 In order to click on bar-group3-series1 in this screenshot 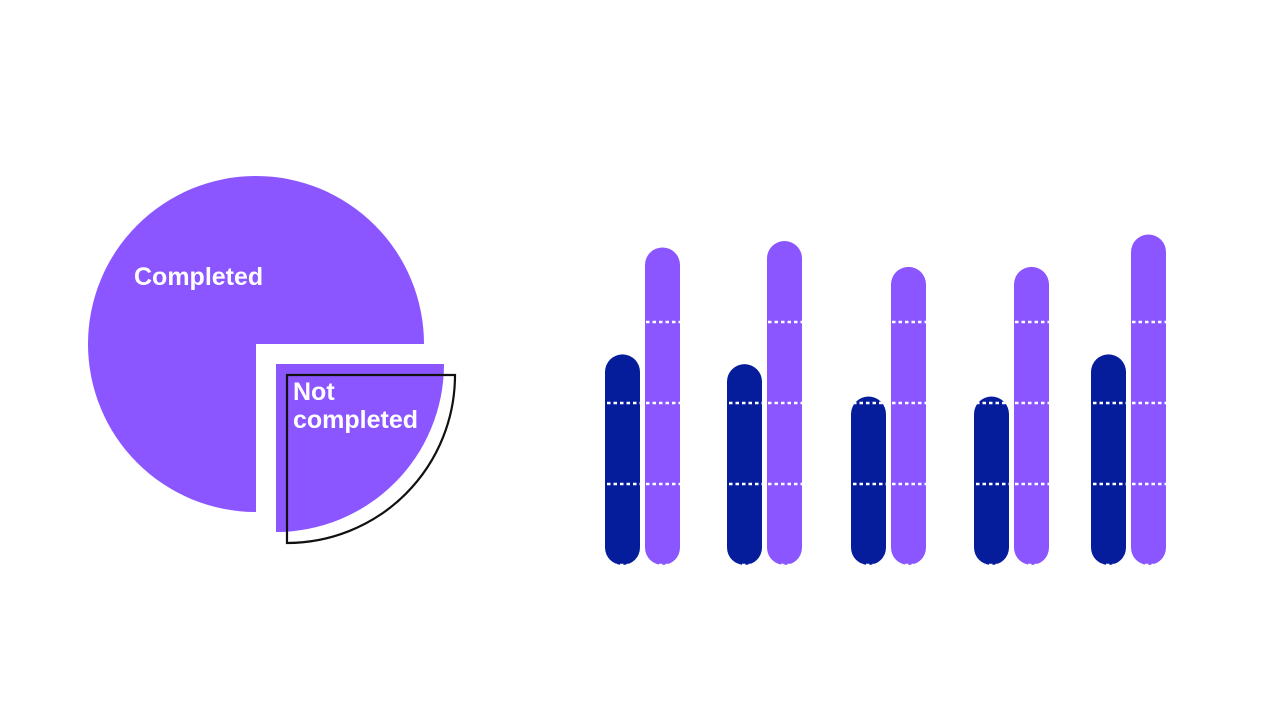, I will do `click(868, 480)`.